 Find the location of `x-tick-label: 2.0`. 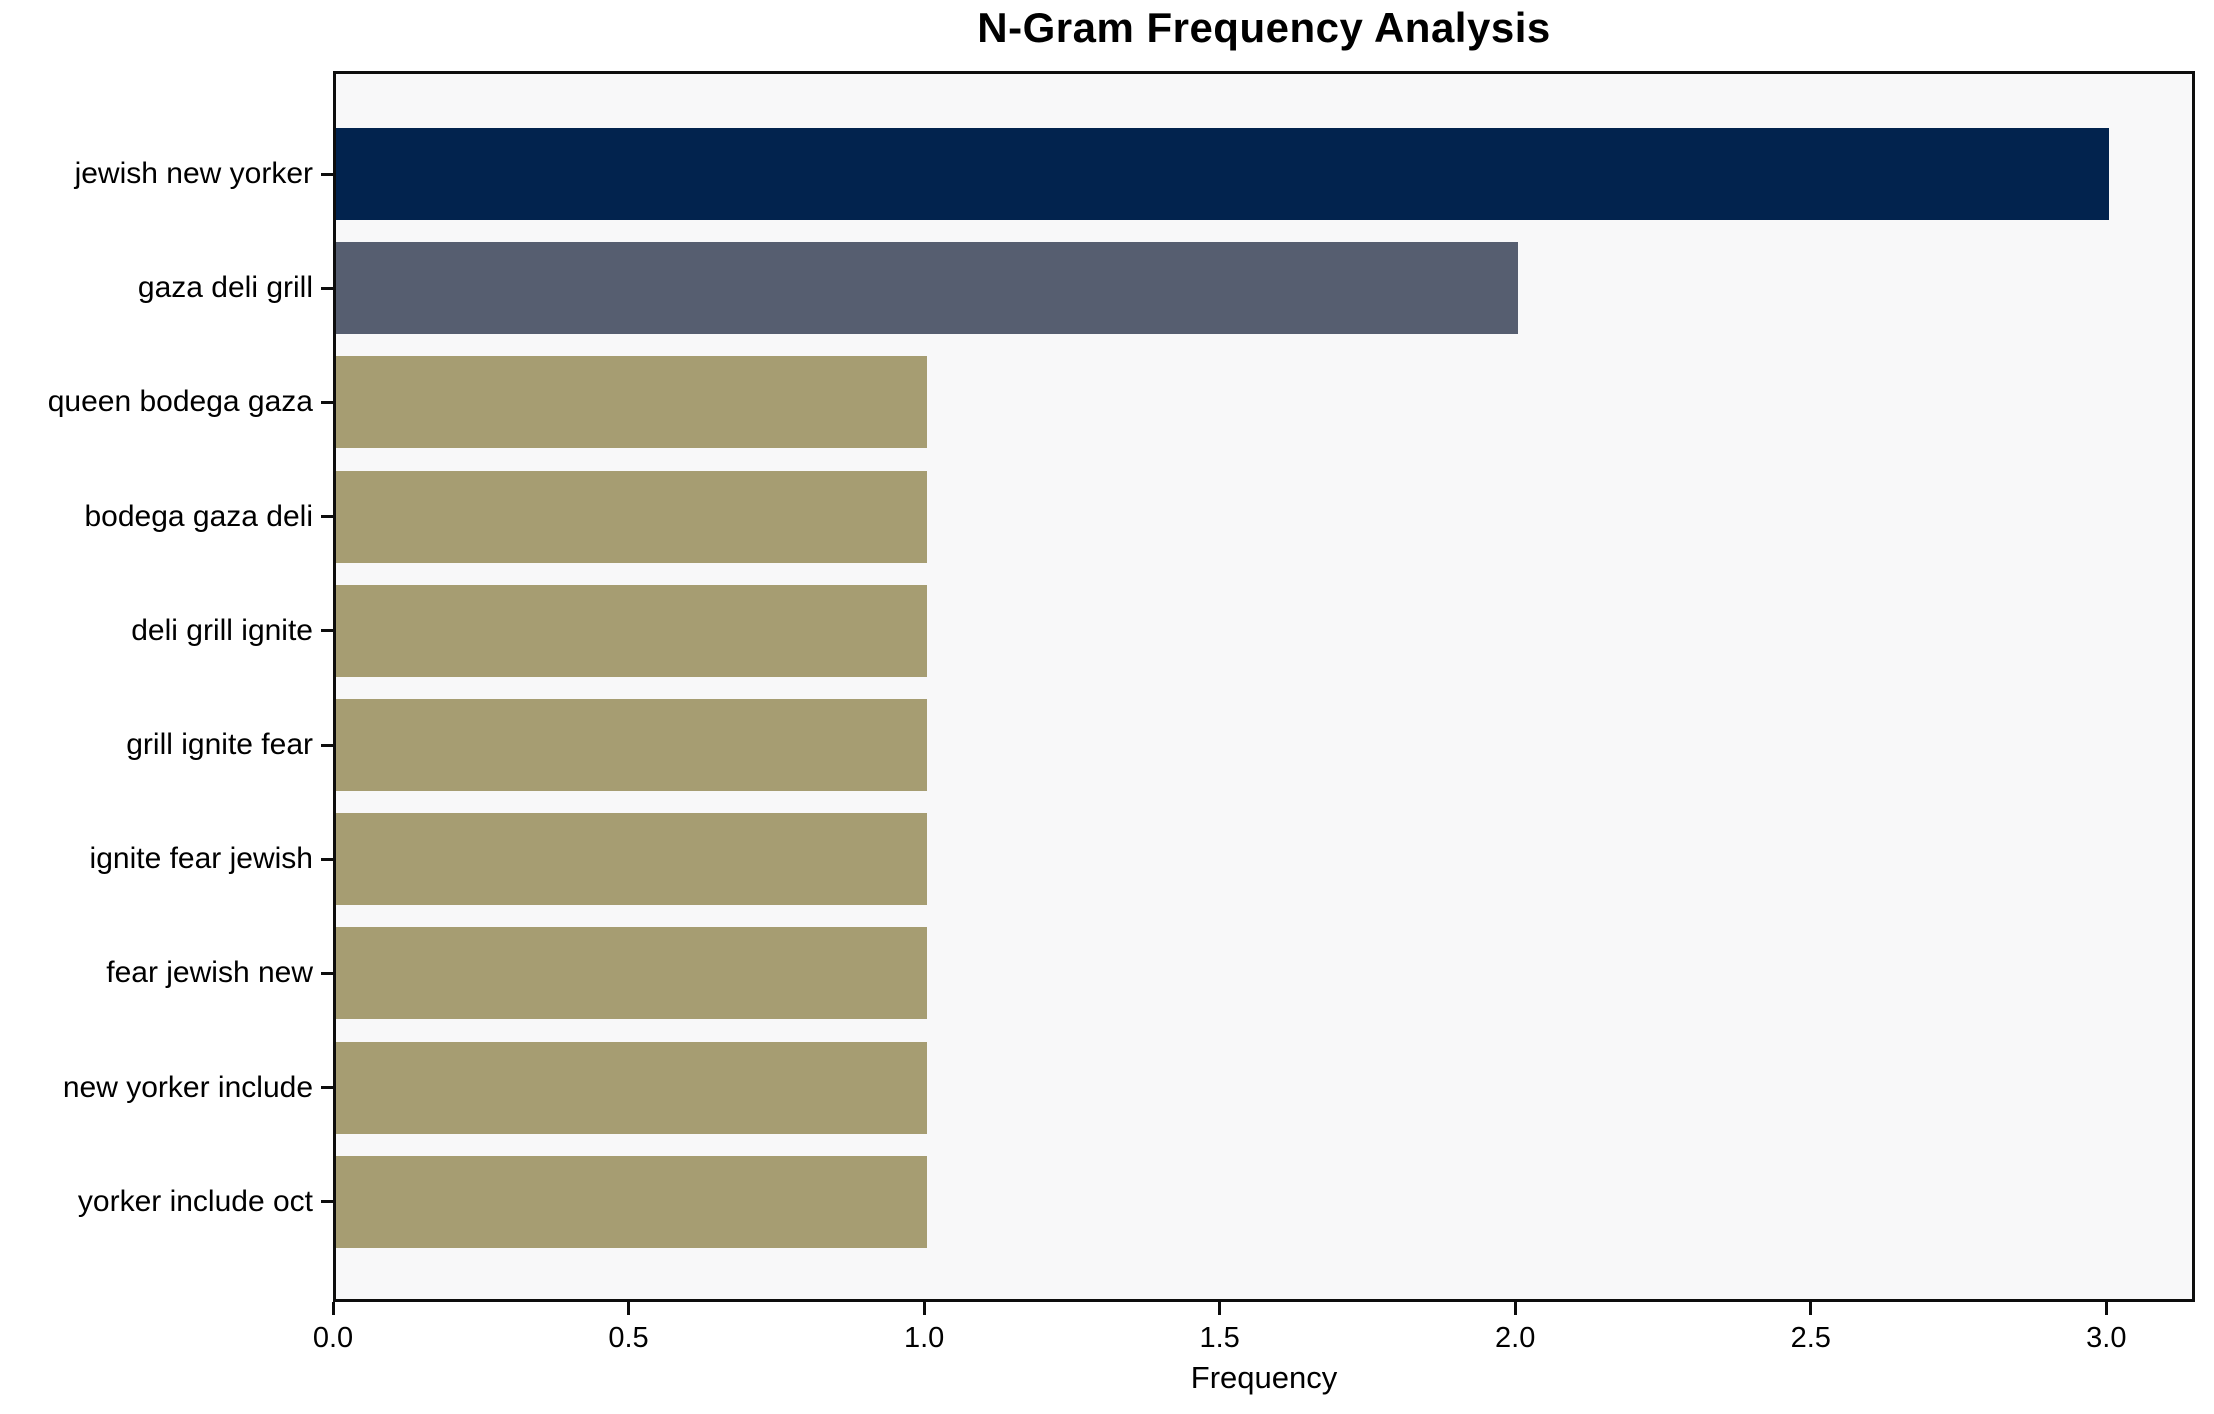

x-tick-label: 2.0 is located at coordinates (1515, 1338).